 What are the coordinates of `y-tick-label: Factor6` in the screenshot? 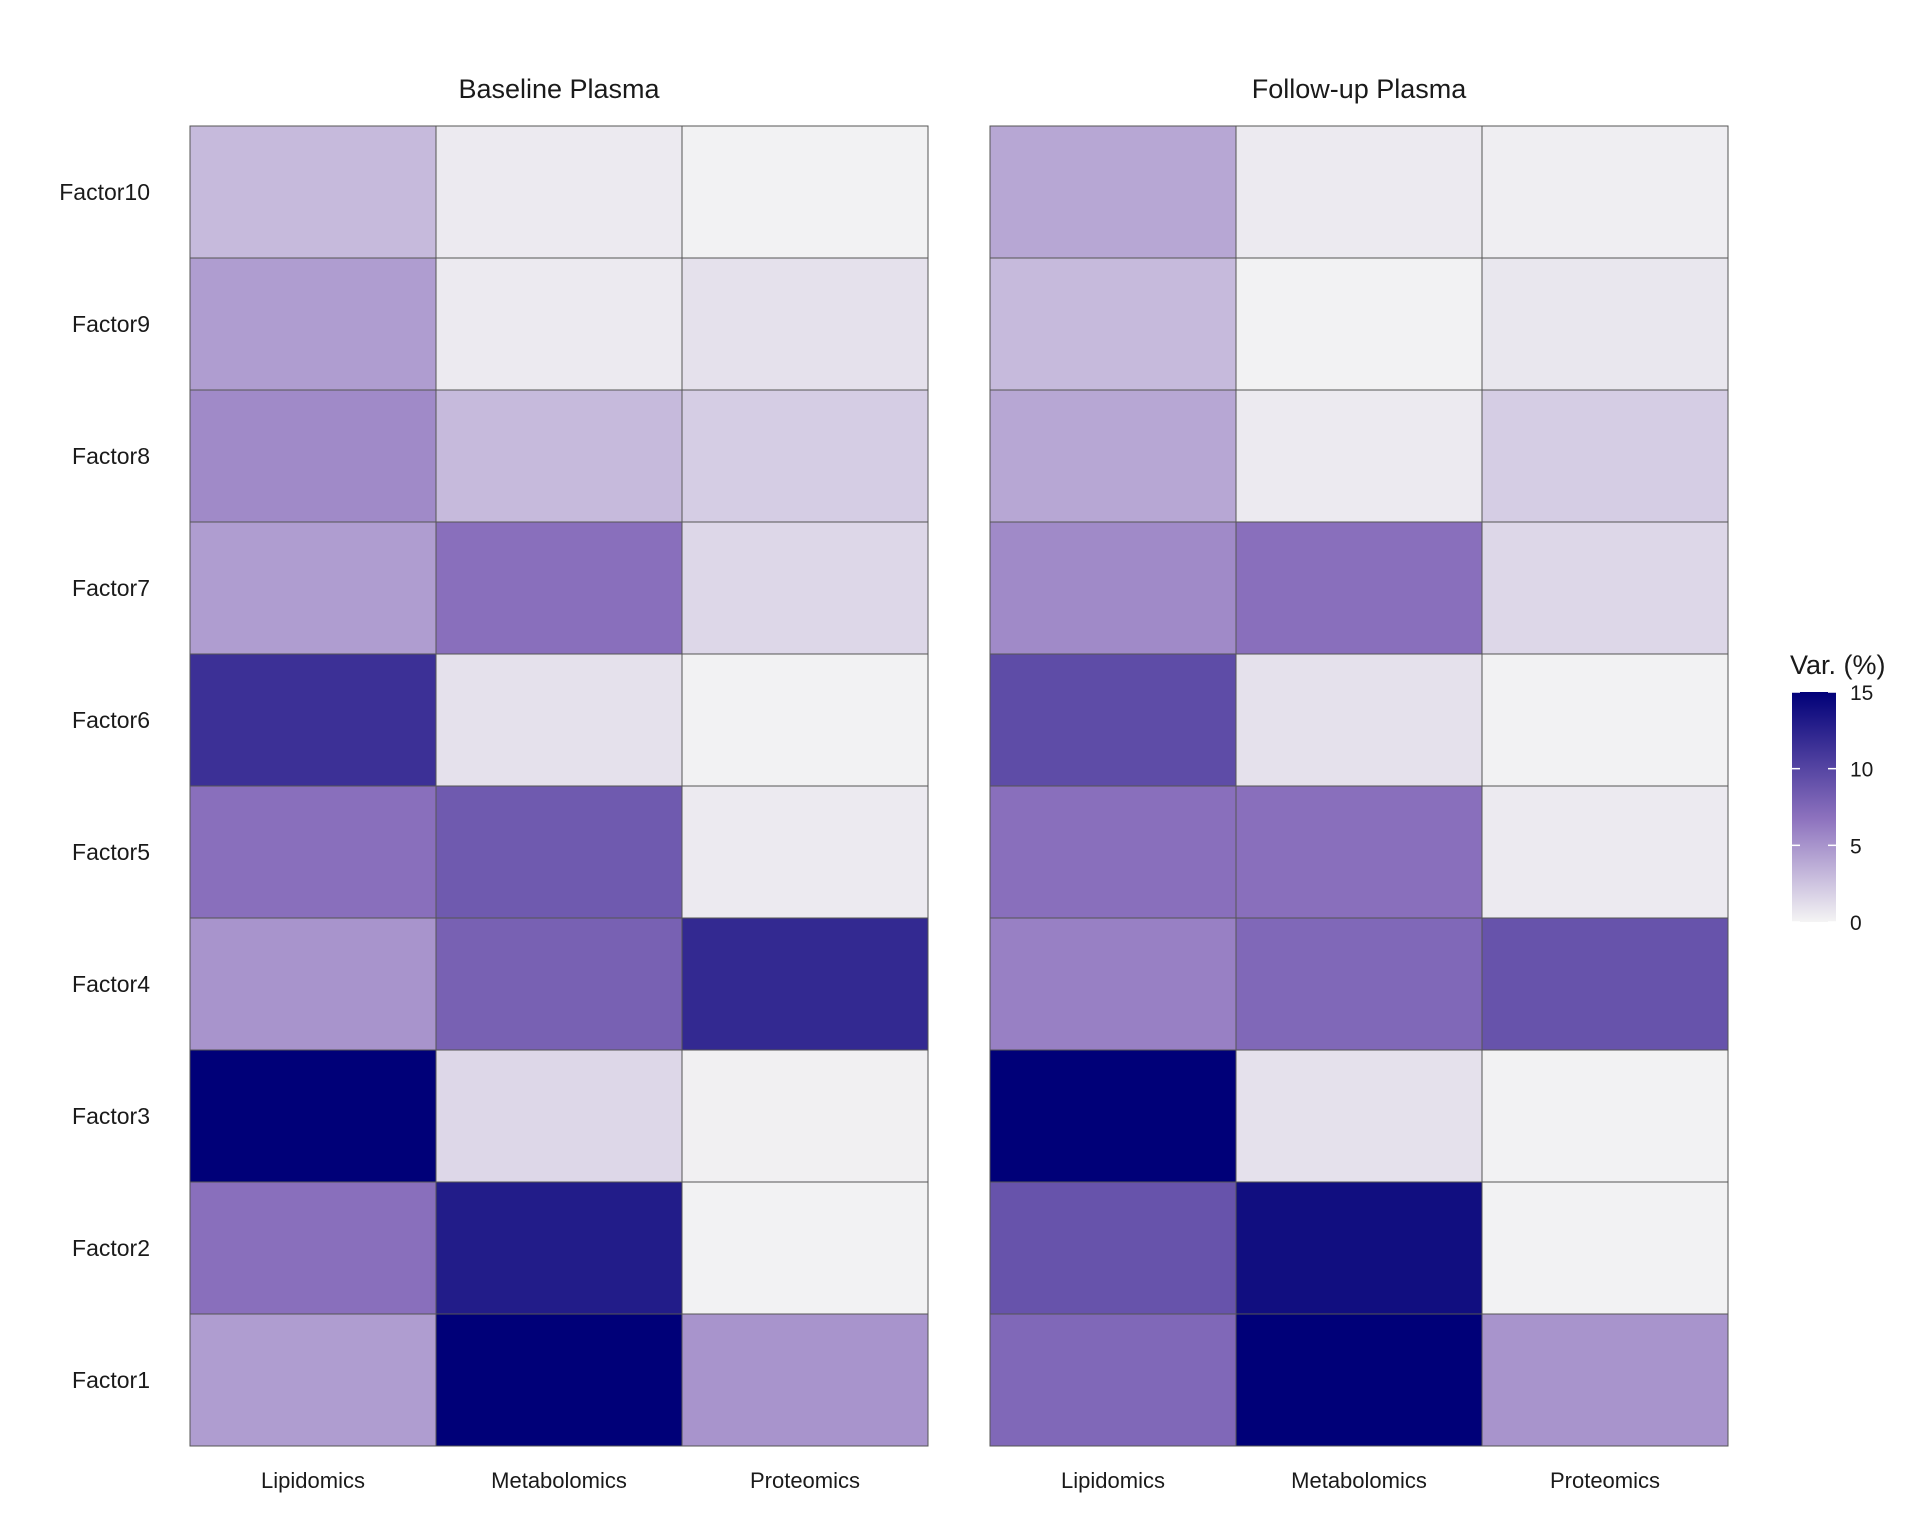 It's located at (111, 720).